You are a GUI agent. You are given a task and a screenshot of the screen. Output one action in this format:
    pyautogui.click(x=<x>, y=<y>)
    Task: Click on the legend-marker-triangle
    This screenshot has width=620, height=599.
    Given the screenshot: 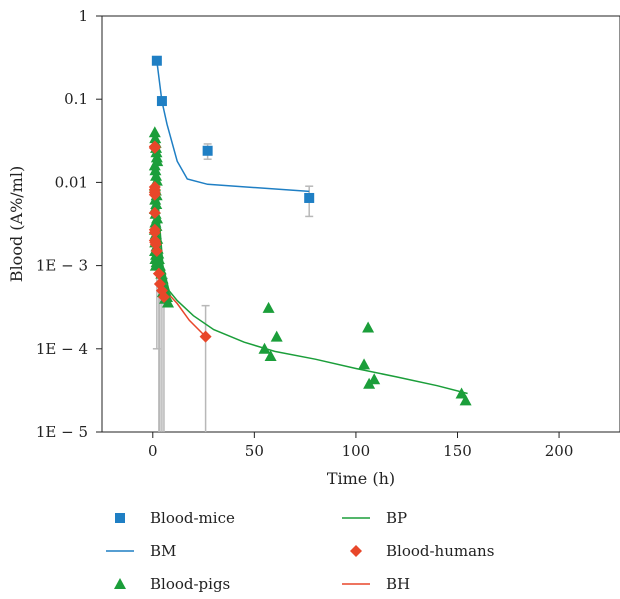 What is the action you would take?
    pyautogui.click(x=120, y=583)
    